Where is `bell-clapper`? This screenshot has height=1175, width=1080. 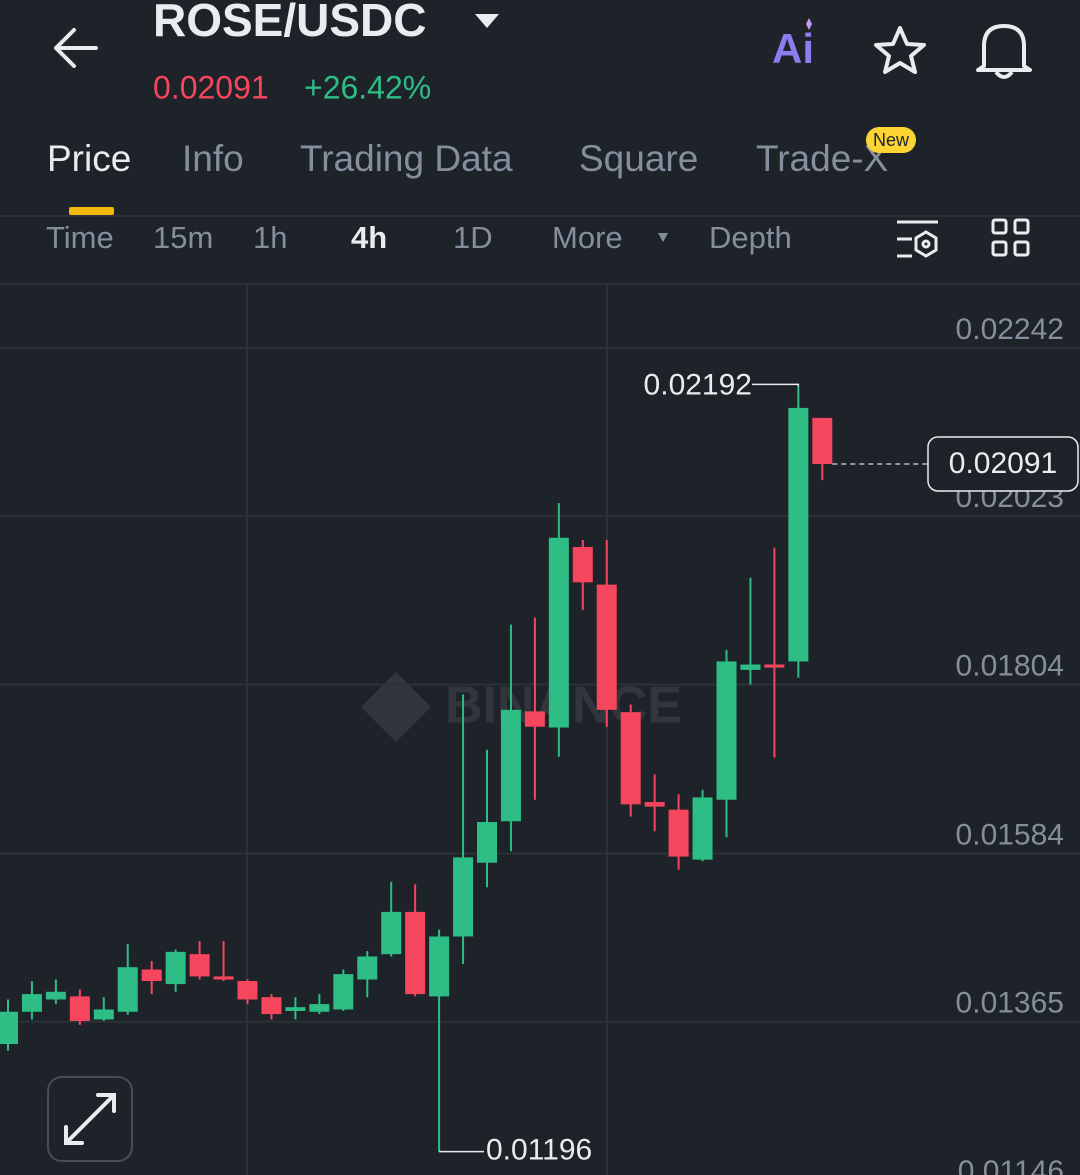
bell-clapper is located at coordinates (1004, 74).